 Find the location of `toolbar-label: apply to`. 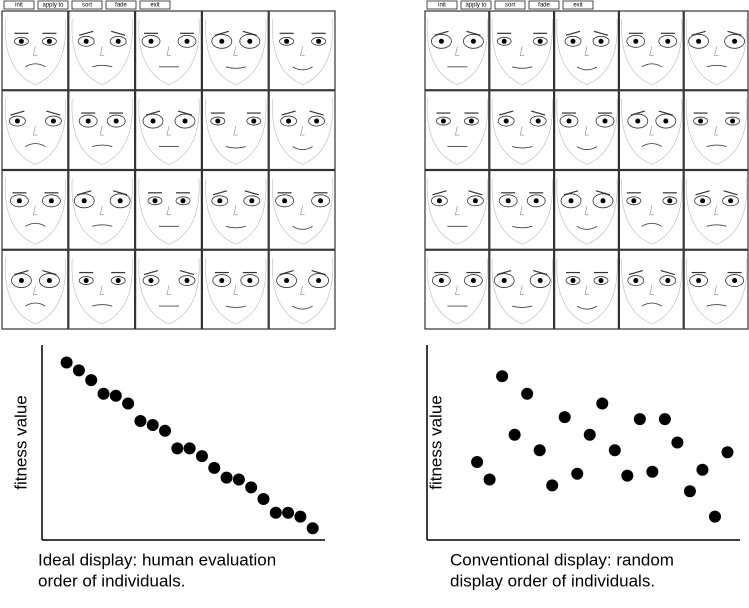

toolbar-label: apply to is located at coordinates (53, 6).